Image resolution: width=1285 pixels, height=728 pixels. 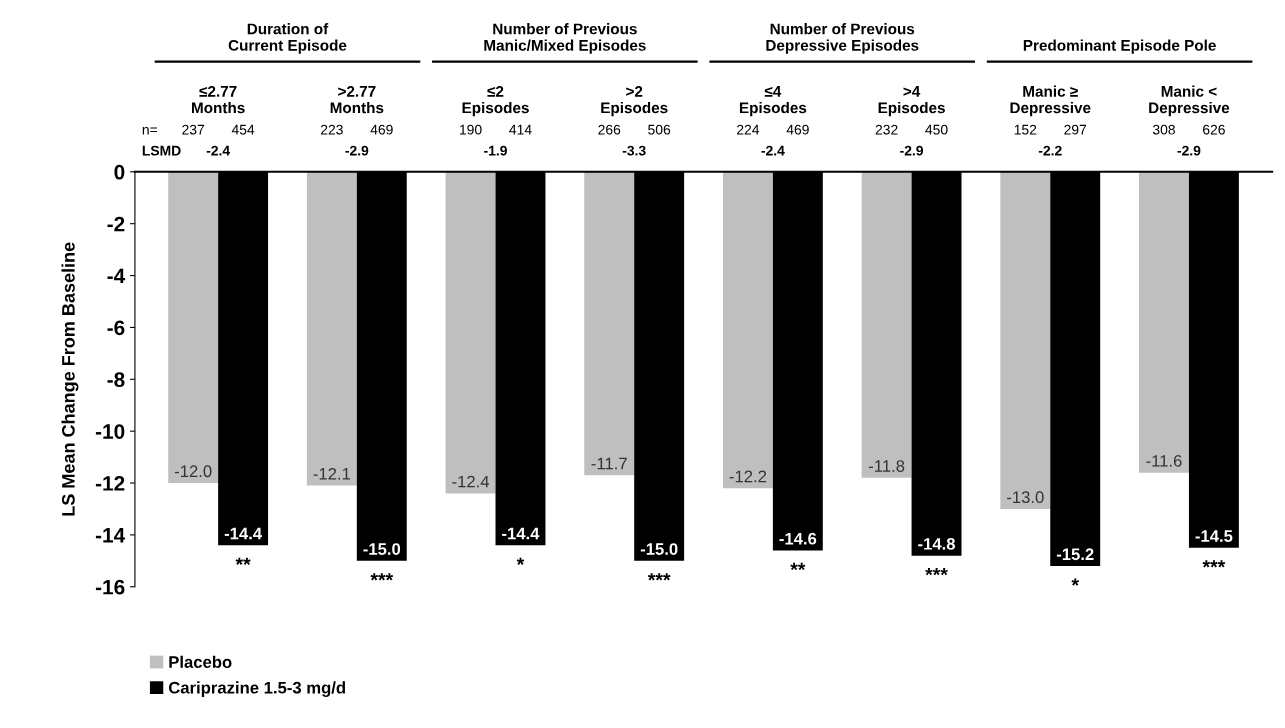 I want to click on data-label: -11.7, so click(x=609, y=463).